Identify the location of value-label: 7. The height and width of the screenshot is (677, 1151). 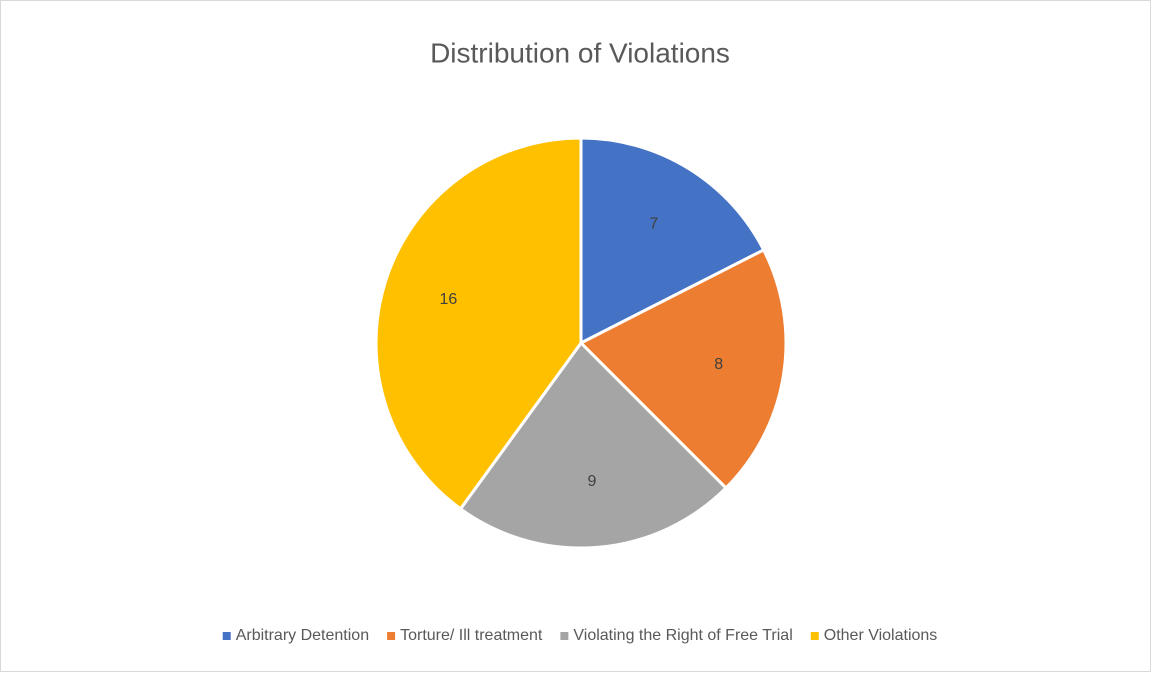
(653, 223).